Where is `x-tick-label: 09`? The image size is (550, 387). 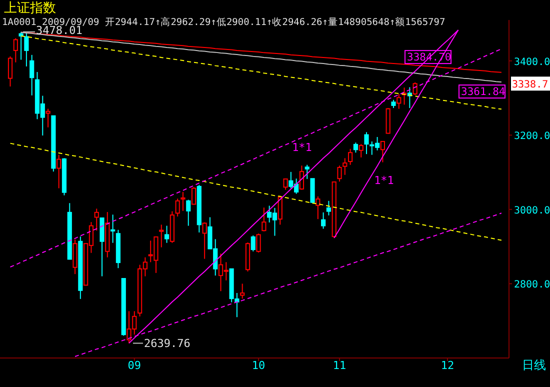 x-tick-label: 09 is located at coordinates (135, 365).